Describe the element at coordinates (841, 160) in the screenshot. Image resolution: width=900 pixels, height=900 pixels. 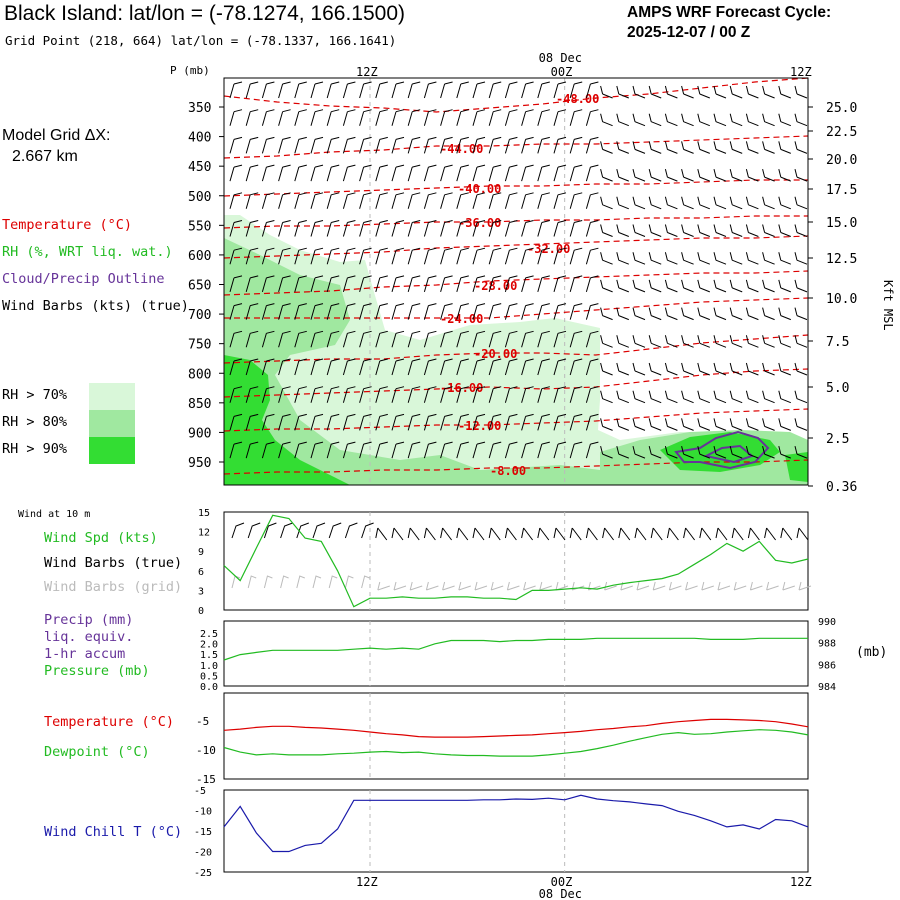
I see `height-tick-2: 20.0` at that location.